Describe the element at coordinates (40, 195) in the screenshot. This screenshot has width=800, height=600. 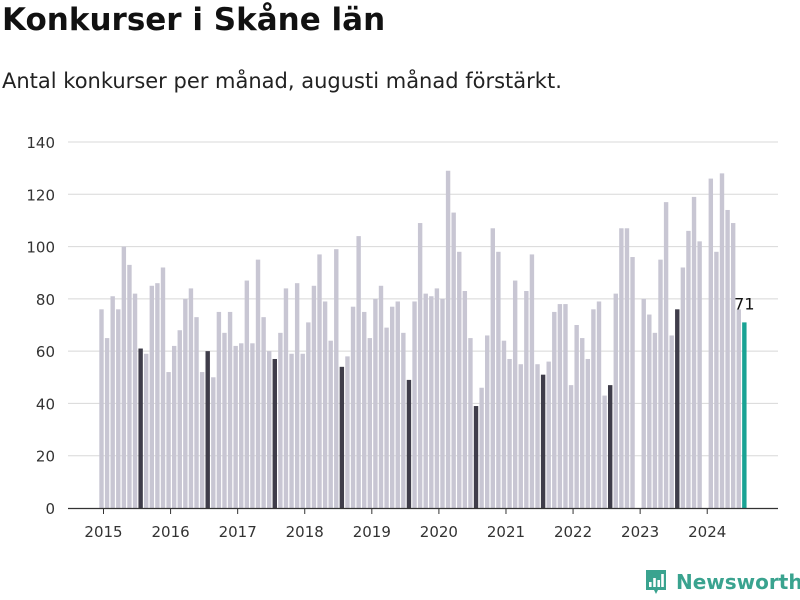
I see `y-tick-label: 120` at that location.